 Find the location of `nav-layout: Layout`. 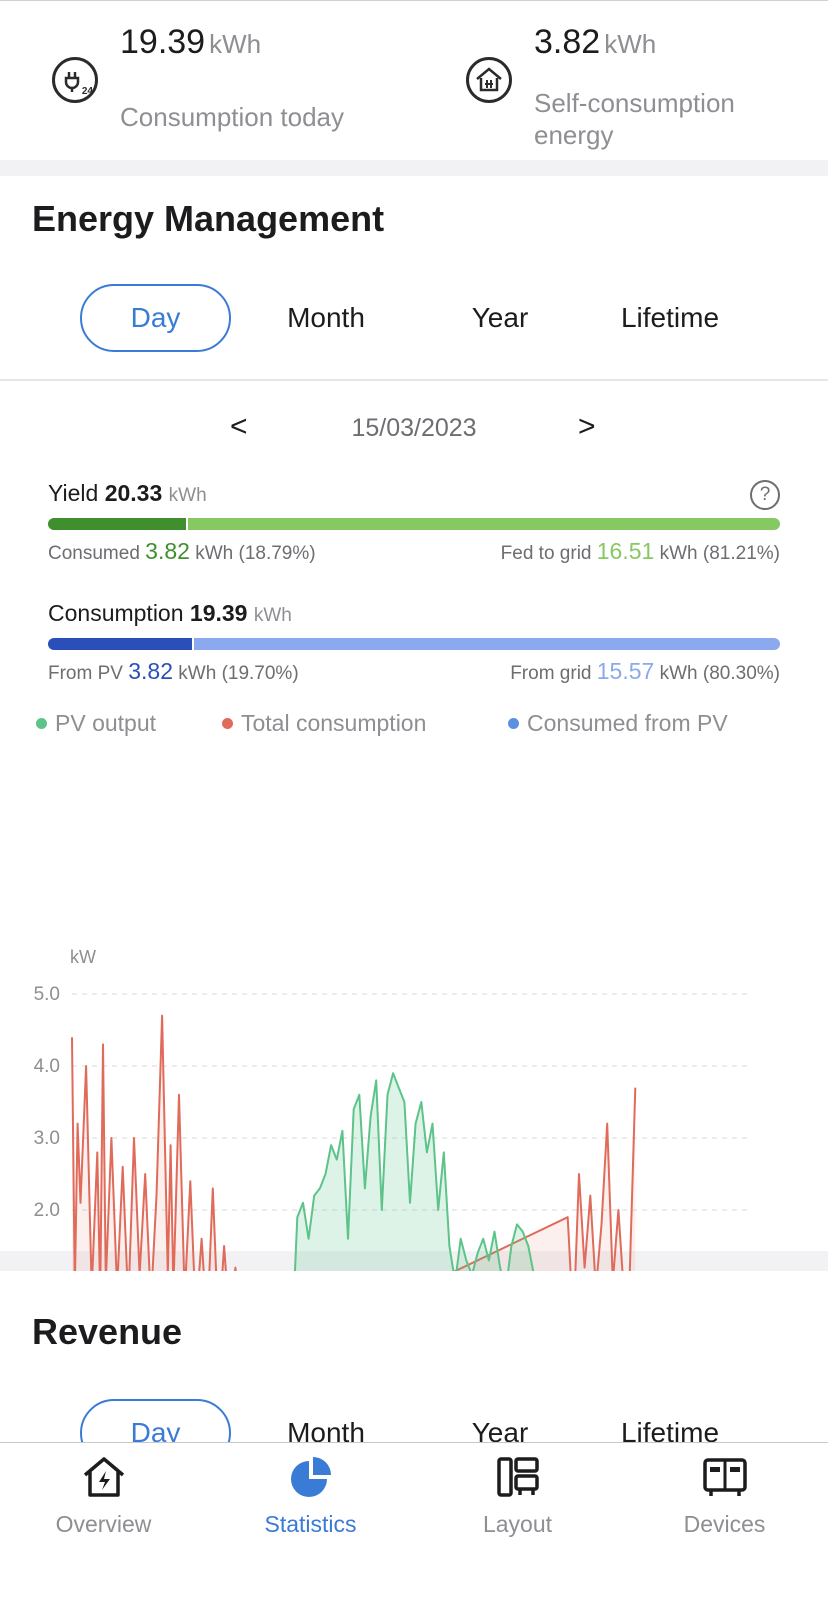

nav-layout: Layout is located at coordinates (517, 1503).